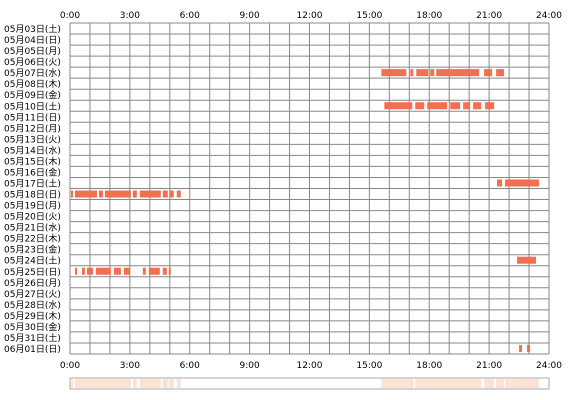 This screenshot has width=570, height=400. What do you see at coordinates (32, 272) in the screenshot?
I see `row-label: 05月25日(日)` at bounding box center [32, 272].